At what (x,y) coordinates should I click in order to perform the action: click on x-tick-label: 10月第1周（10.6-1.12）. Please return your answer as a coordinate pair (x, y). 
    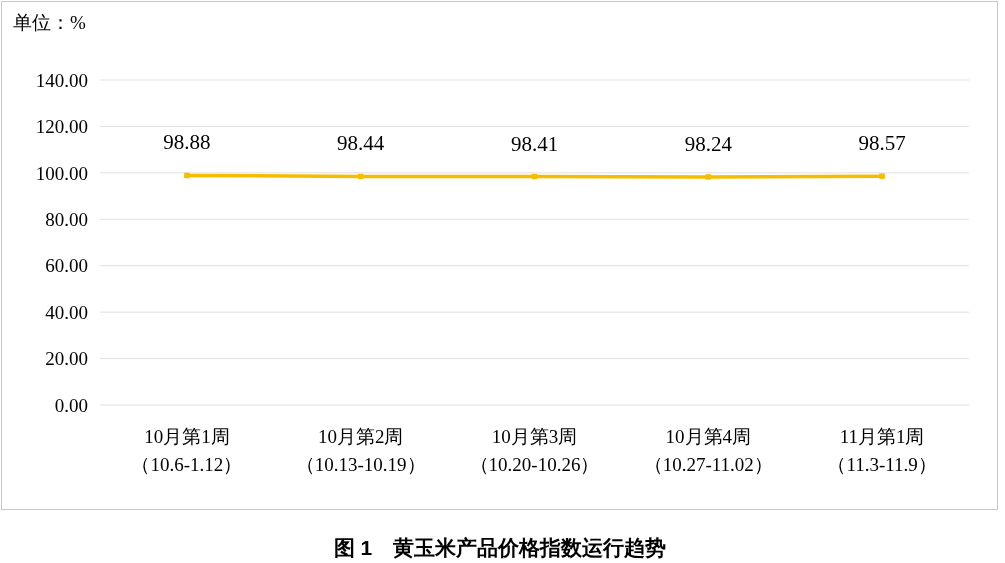
    Looking at the image, I should click on (187, 450).